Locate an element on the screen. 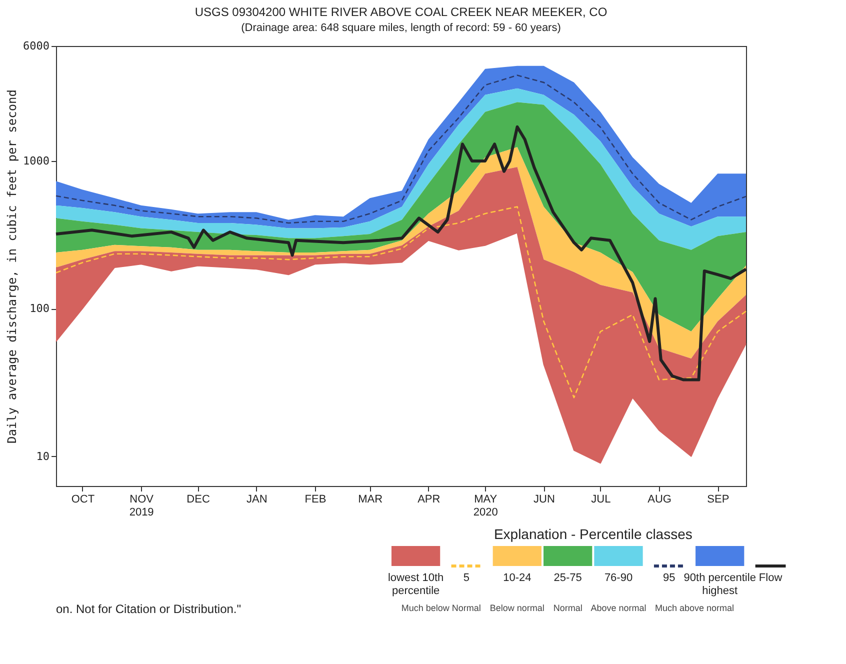  y-tick-label: 100 is located at coordinates (40, 309).